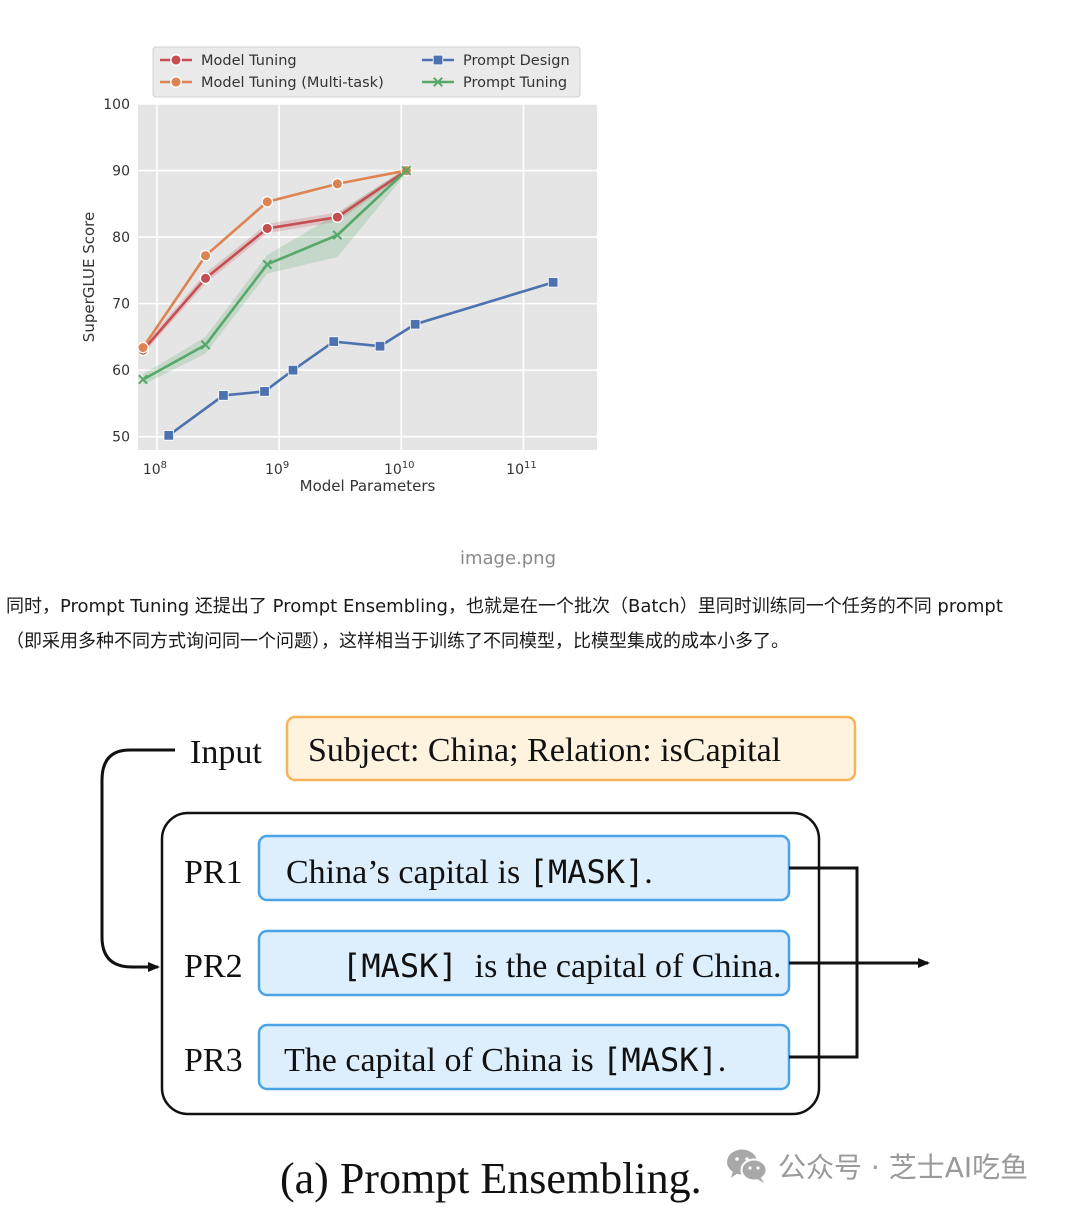 Image resolution: width=1080 pixels, height=1208 pixels. I want to click on prompt-id-pr1: PR1, so click(213, 872).